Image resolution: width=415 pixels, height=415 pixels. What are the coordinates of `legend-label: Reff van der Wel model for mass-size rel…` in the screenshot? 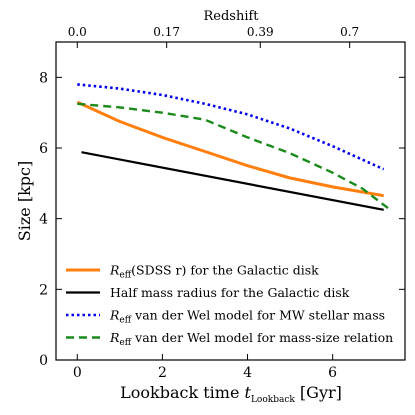 It's located at (251, 339).